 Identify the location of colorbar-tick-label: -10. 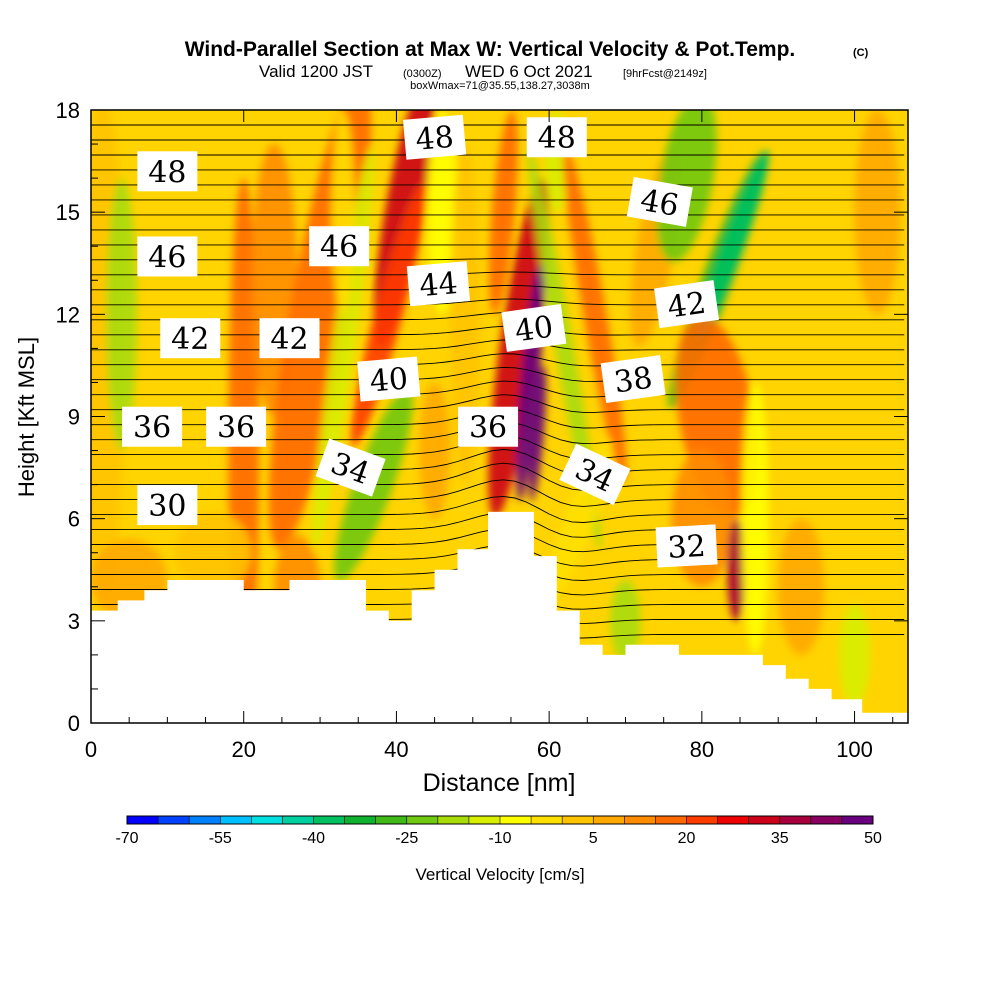
(499, 838).